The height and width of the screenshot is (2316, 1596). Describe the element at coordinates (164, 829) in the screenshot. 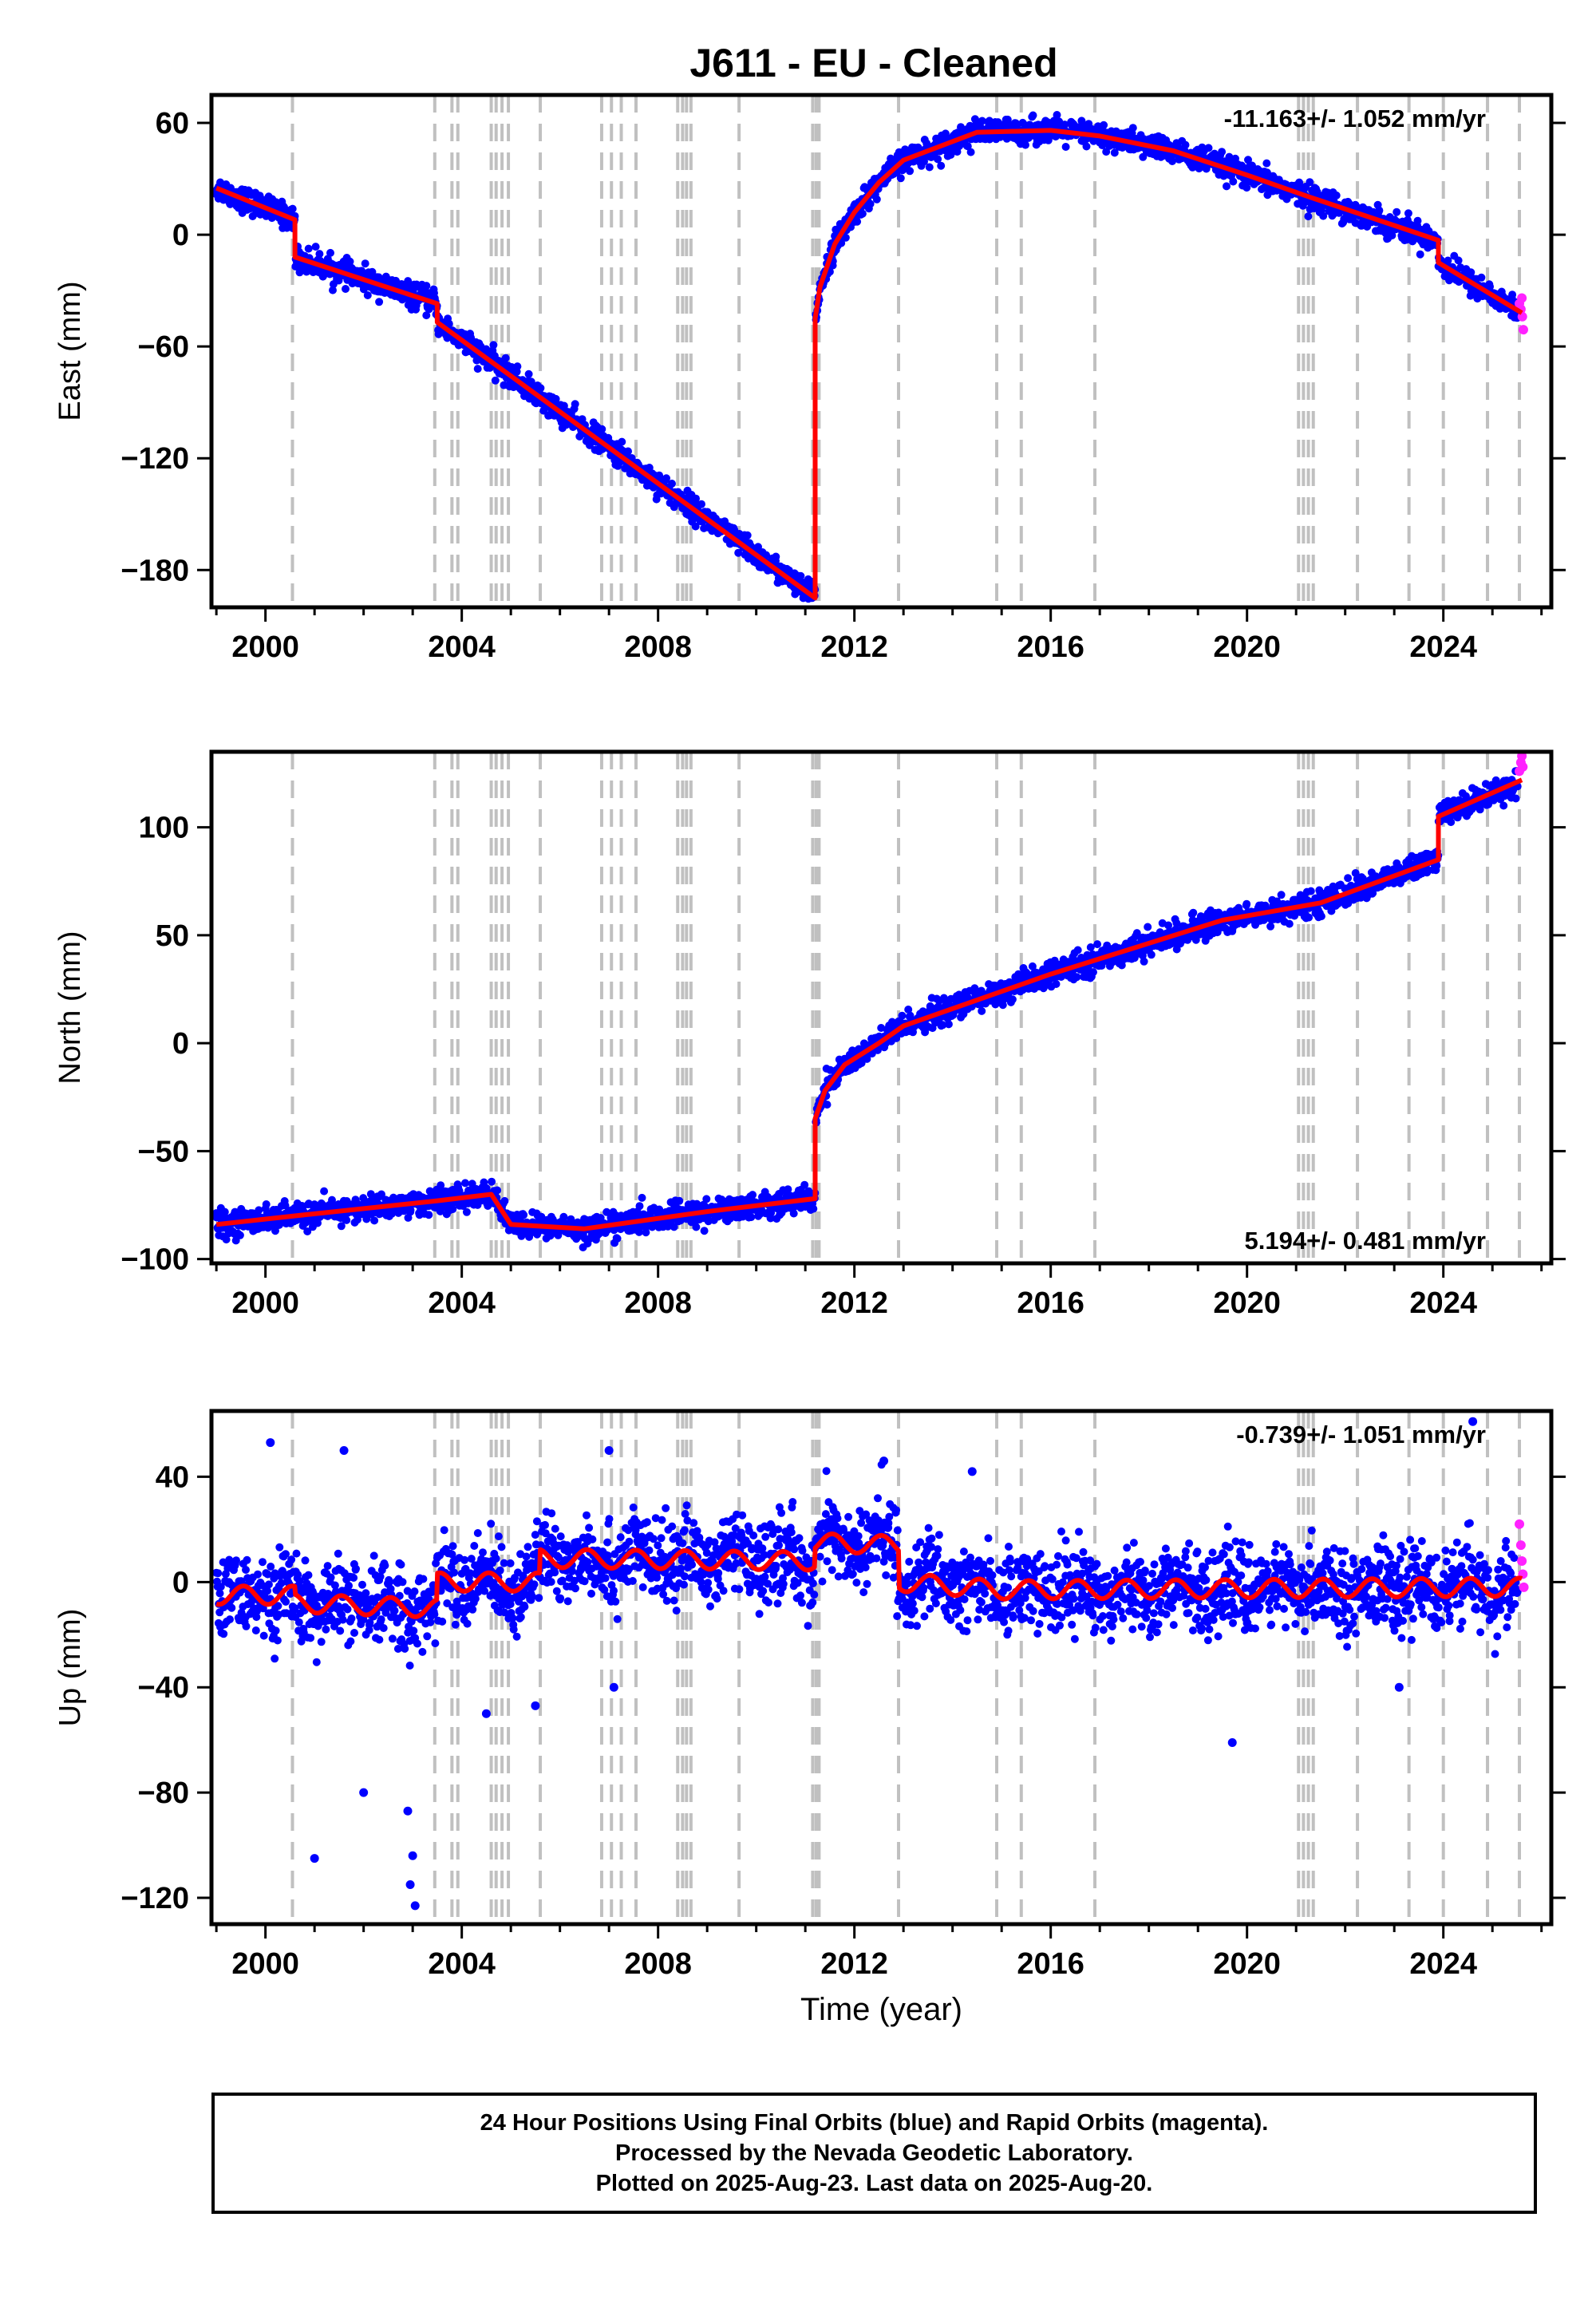

I see `y-tick-label: 100` at that location.